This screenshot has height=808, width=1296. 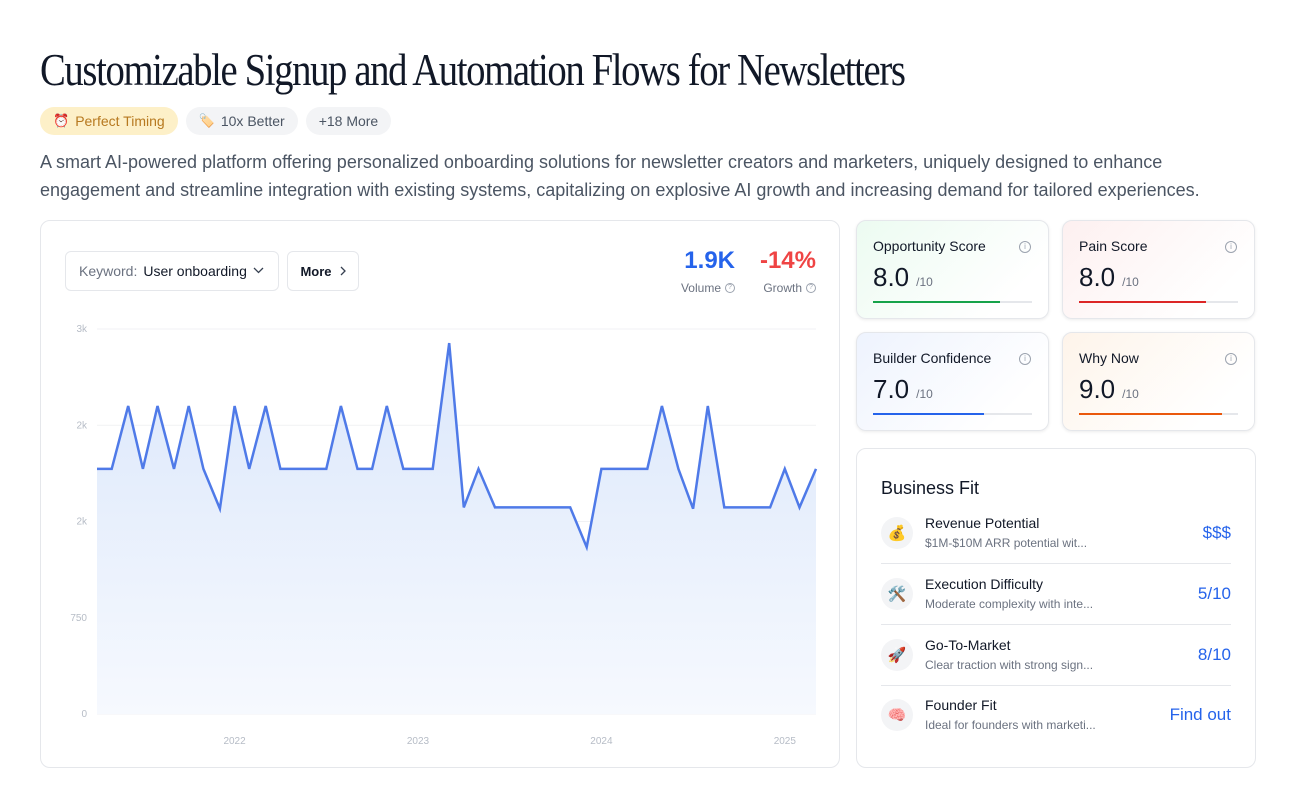 What do you see at coordinates (457, 447) in the screenshot?
I see `series-line` at bounding box center [457, 447].